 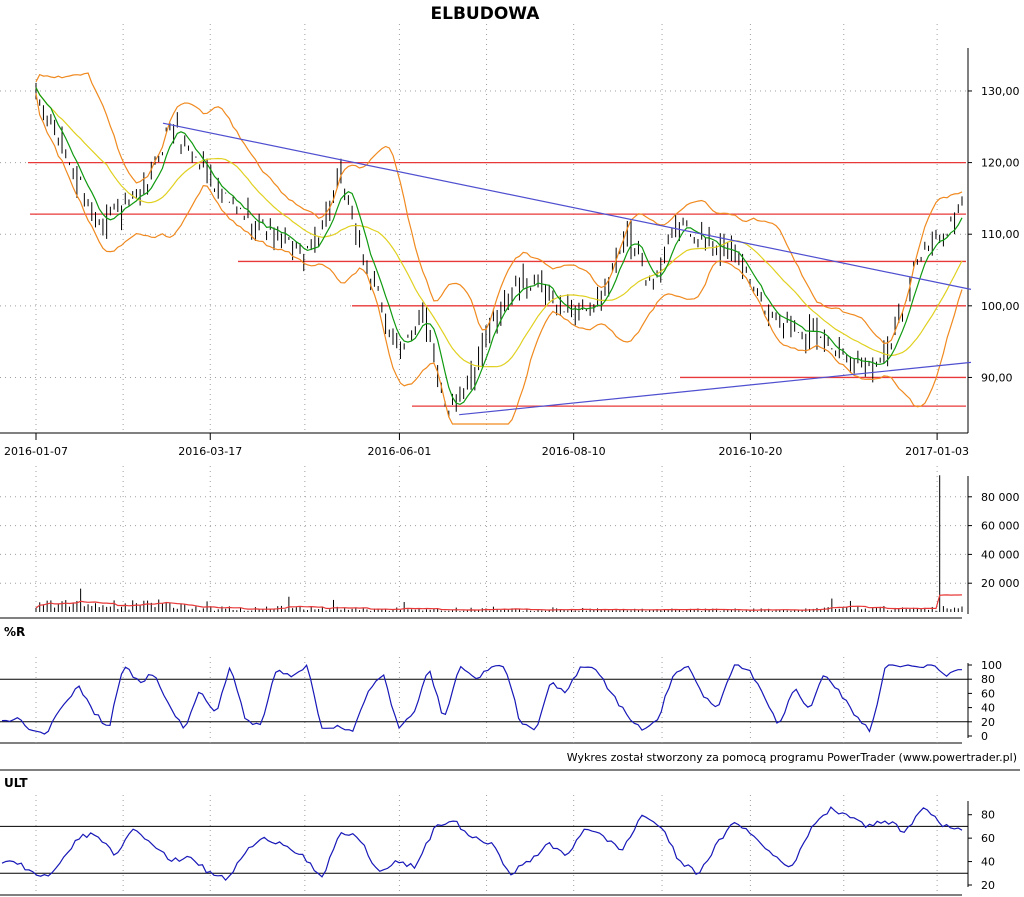 What do you see at coordinates (988, 708) in the screenshot?
I see `williams-r-y-tick-label: 40` at bounding box center [988, 708].